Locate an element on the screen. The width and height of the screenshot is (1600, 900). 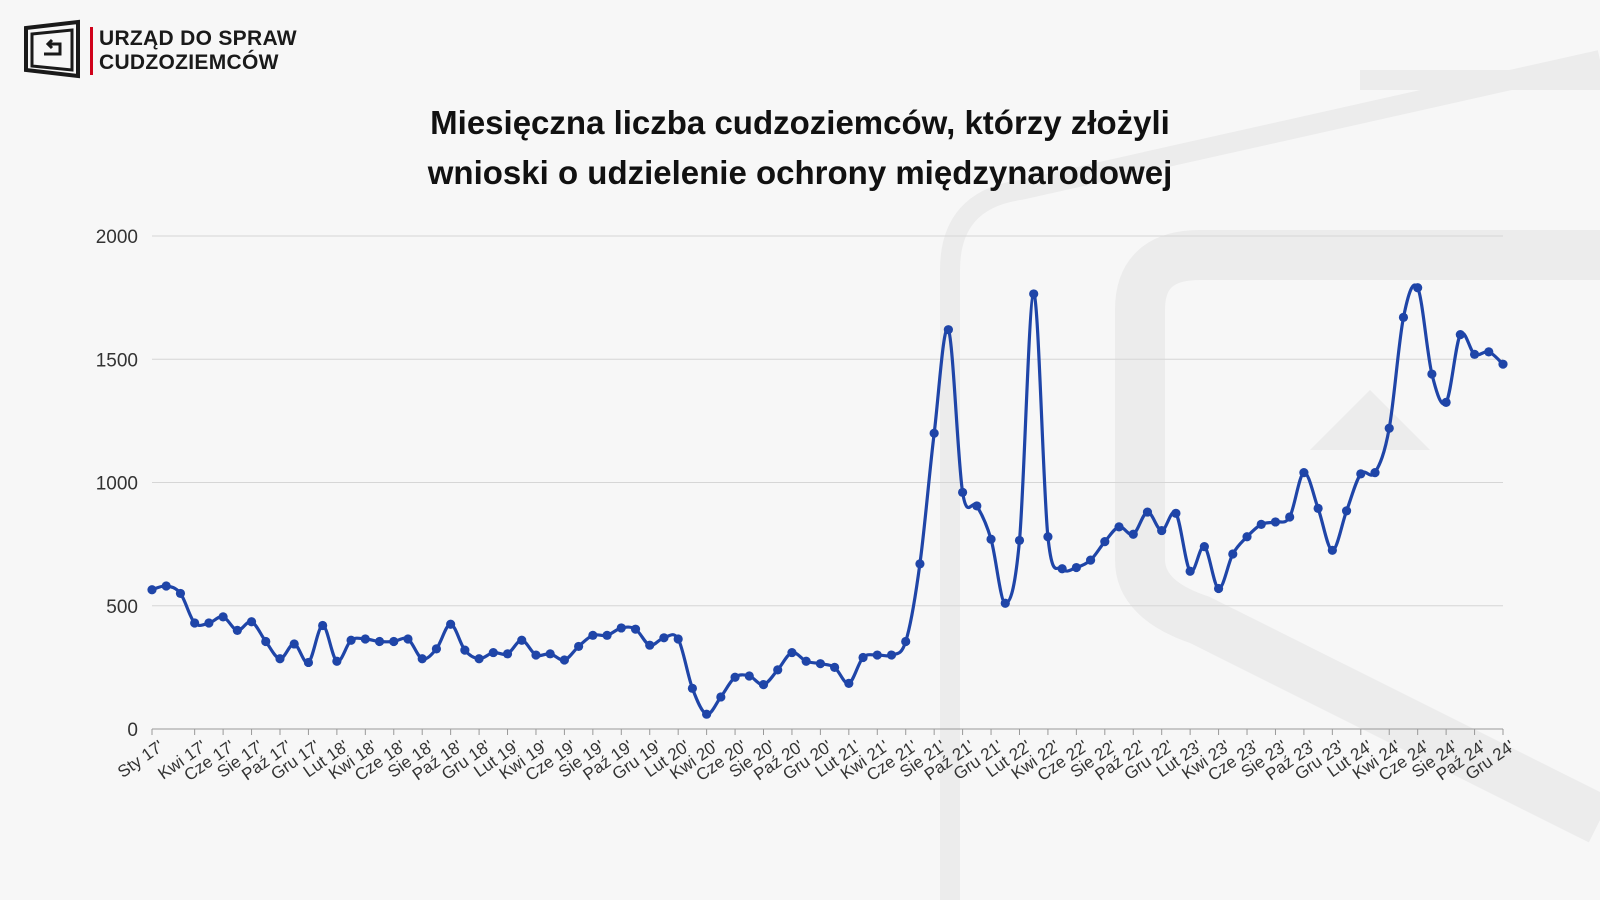
org-name-line2: CUDZOZIEMCÓW is located at coordinates (189, 62).